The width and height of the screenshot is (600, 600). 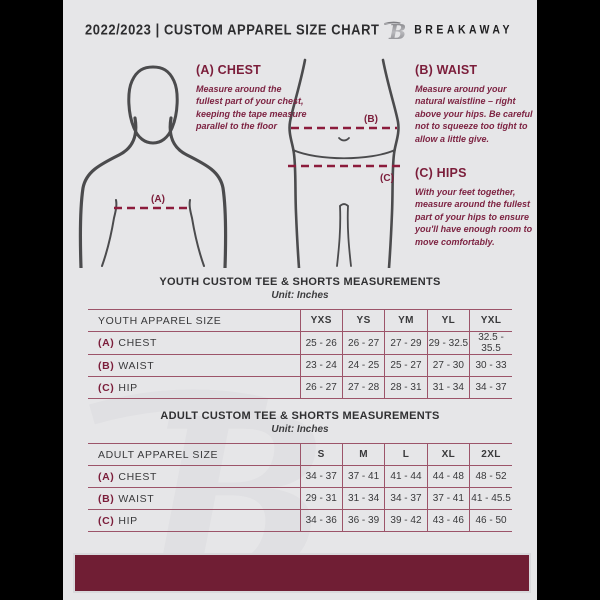 I want to click on table-header-row: ADULT APPAREL SIZE S M L XL 2XL, so click(x=300, y=454).